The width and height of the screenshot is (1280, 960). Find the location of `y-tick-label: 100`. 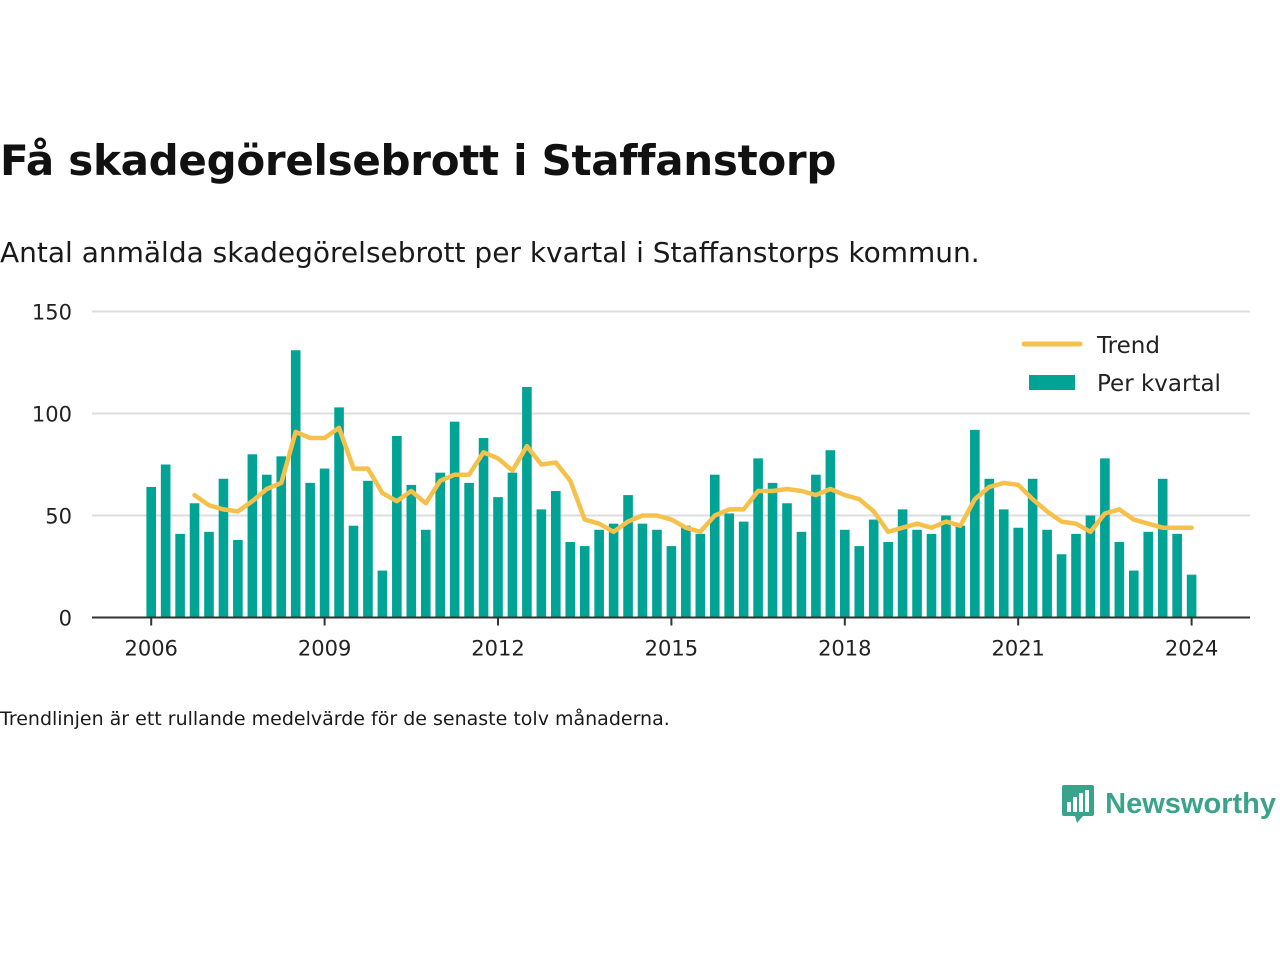

y-tick-label: 100 is located at coordinates (52, 415).